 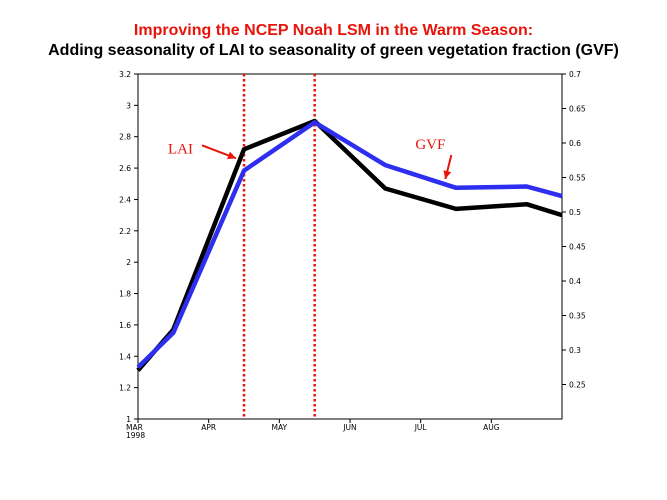 I want to click on x-axis-tick-label: MAR, so click(x=134, y=427).